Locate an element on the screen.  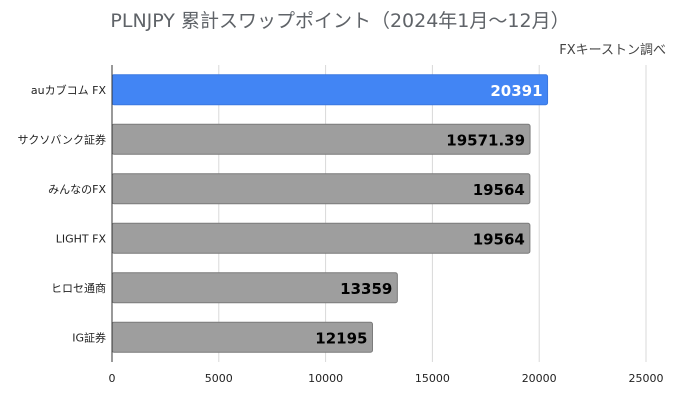
category-label: IG証券 is located at coordinates (89, 337).